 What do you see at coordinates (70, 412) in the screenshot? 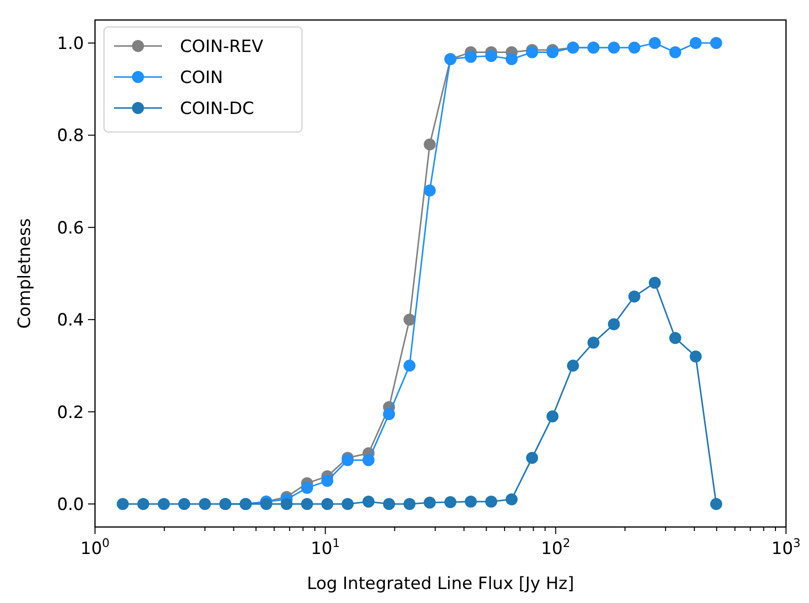
I see `y-tick-label: 0.2` at bounding box center [70, 412].